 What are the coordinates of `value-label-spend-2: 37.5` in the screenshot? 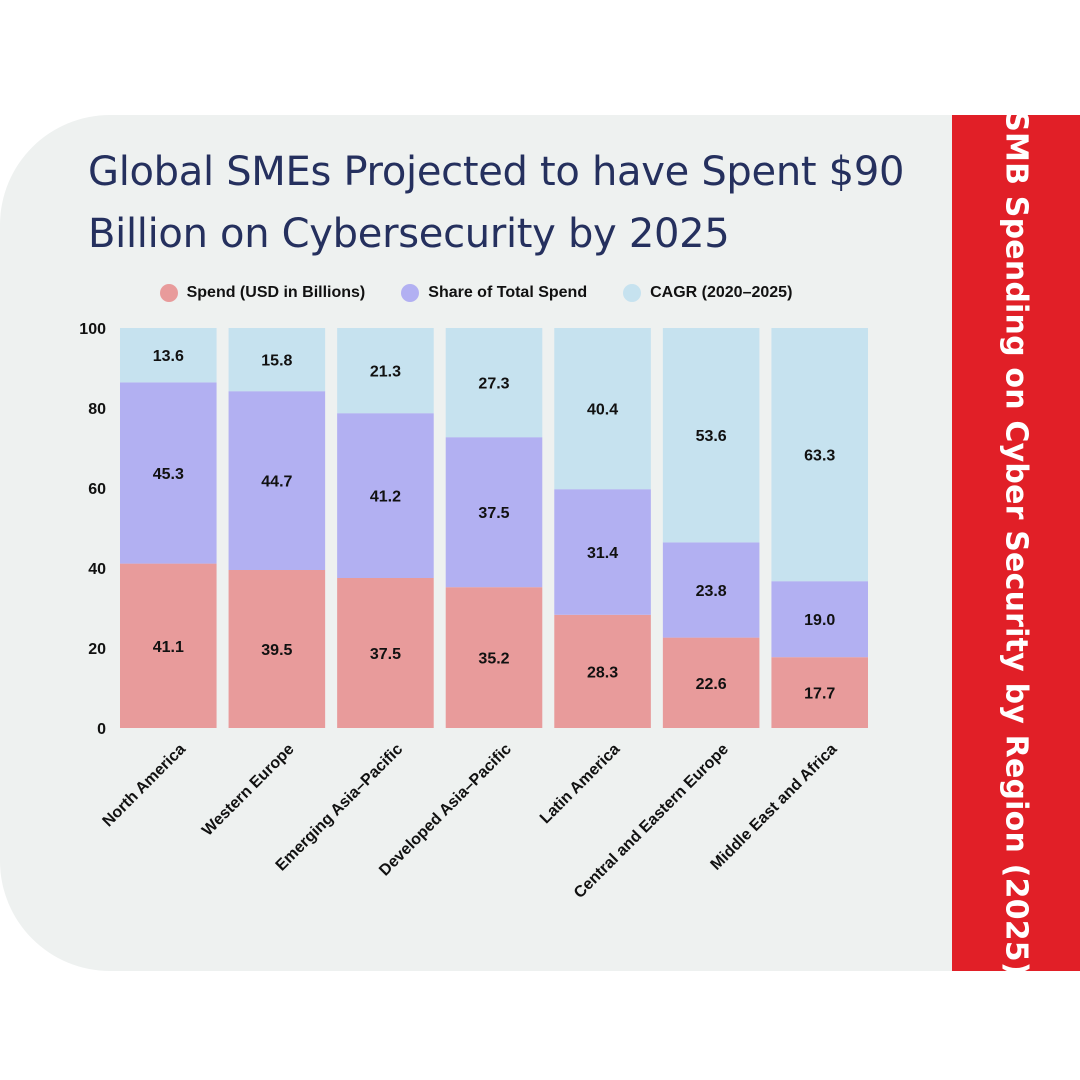 It's located at (385, 654).